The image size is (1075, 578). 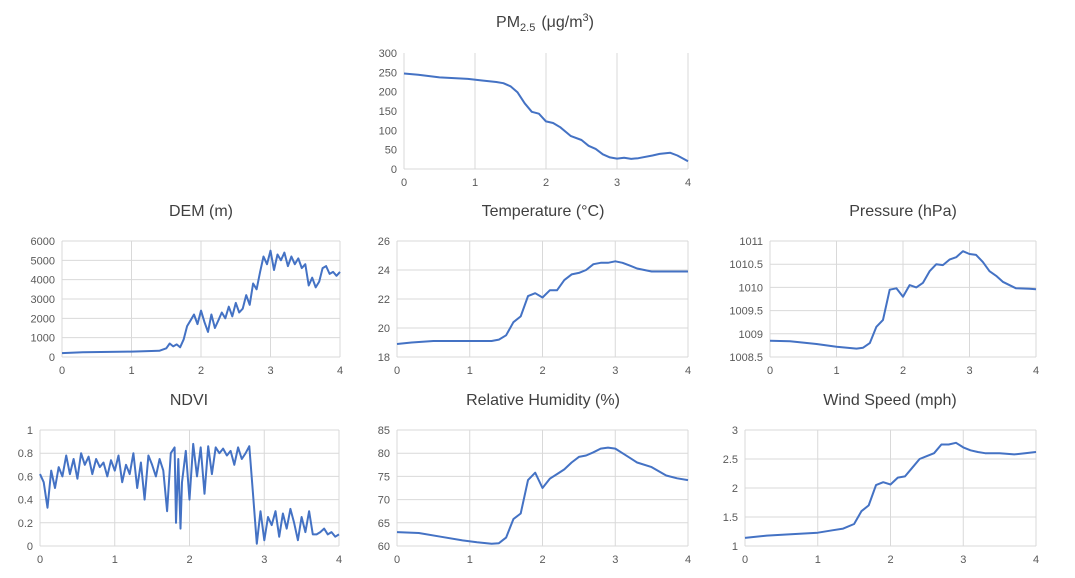 I want to click on temperature-x-tick-label: 1, so click(x=470, y=371).